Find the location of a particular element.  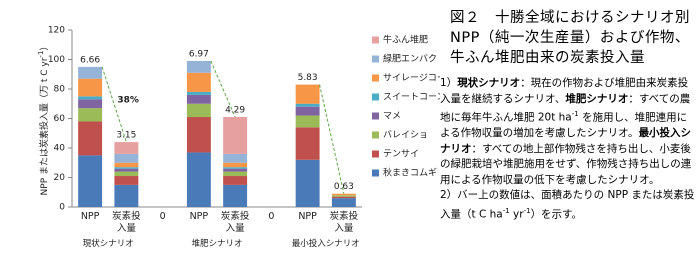

y-tick-label: 120 is located at coordinates (56, 31).